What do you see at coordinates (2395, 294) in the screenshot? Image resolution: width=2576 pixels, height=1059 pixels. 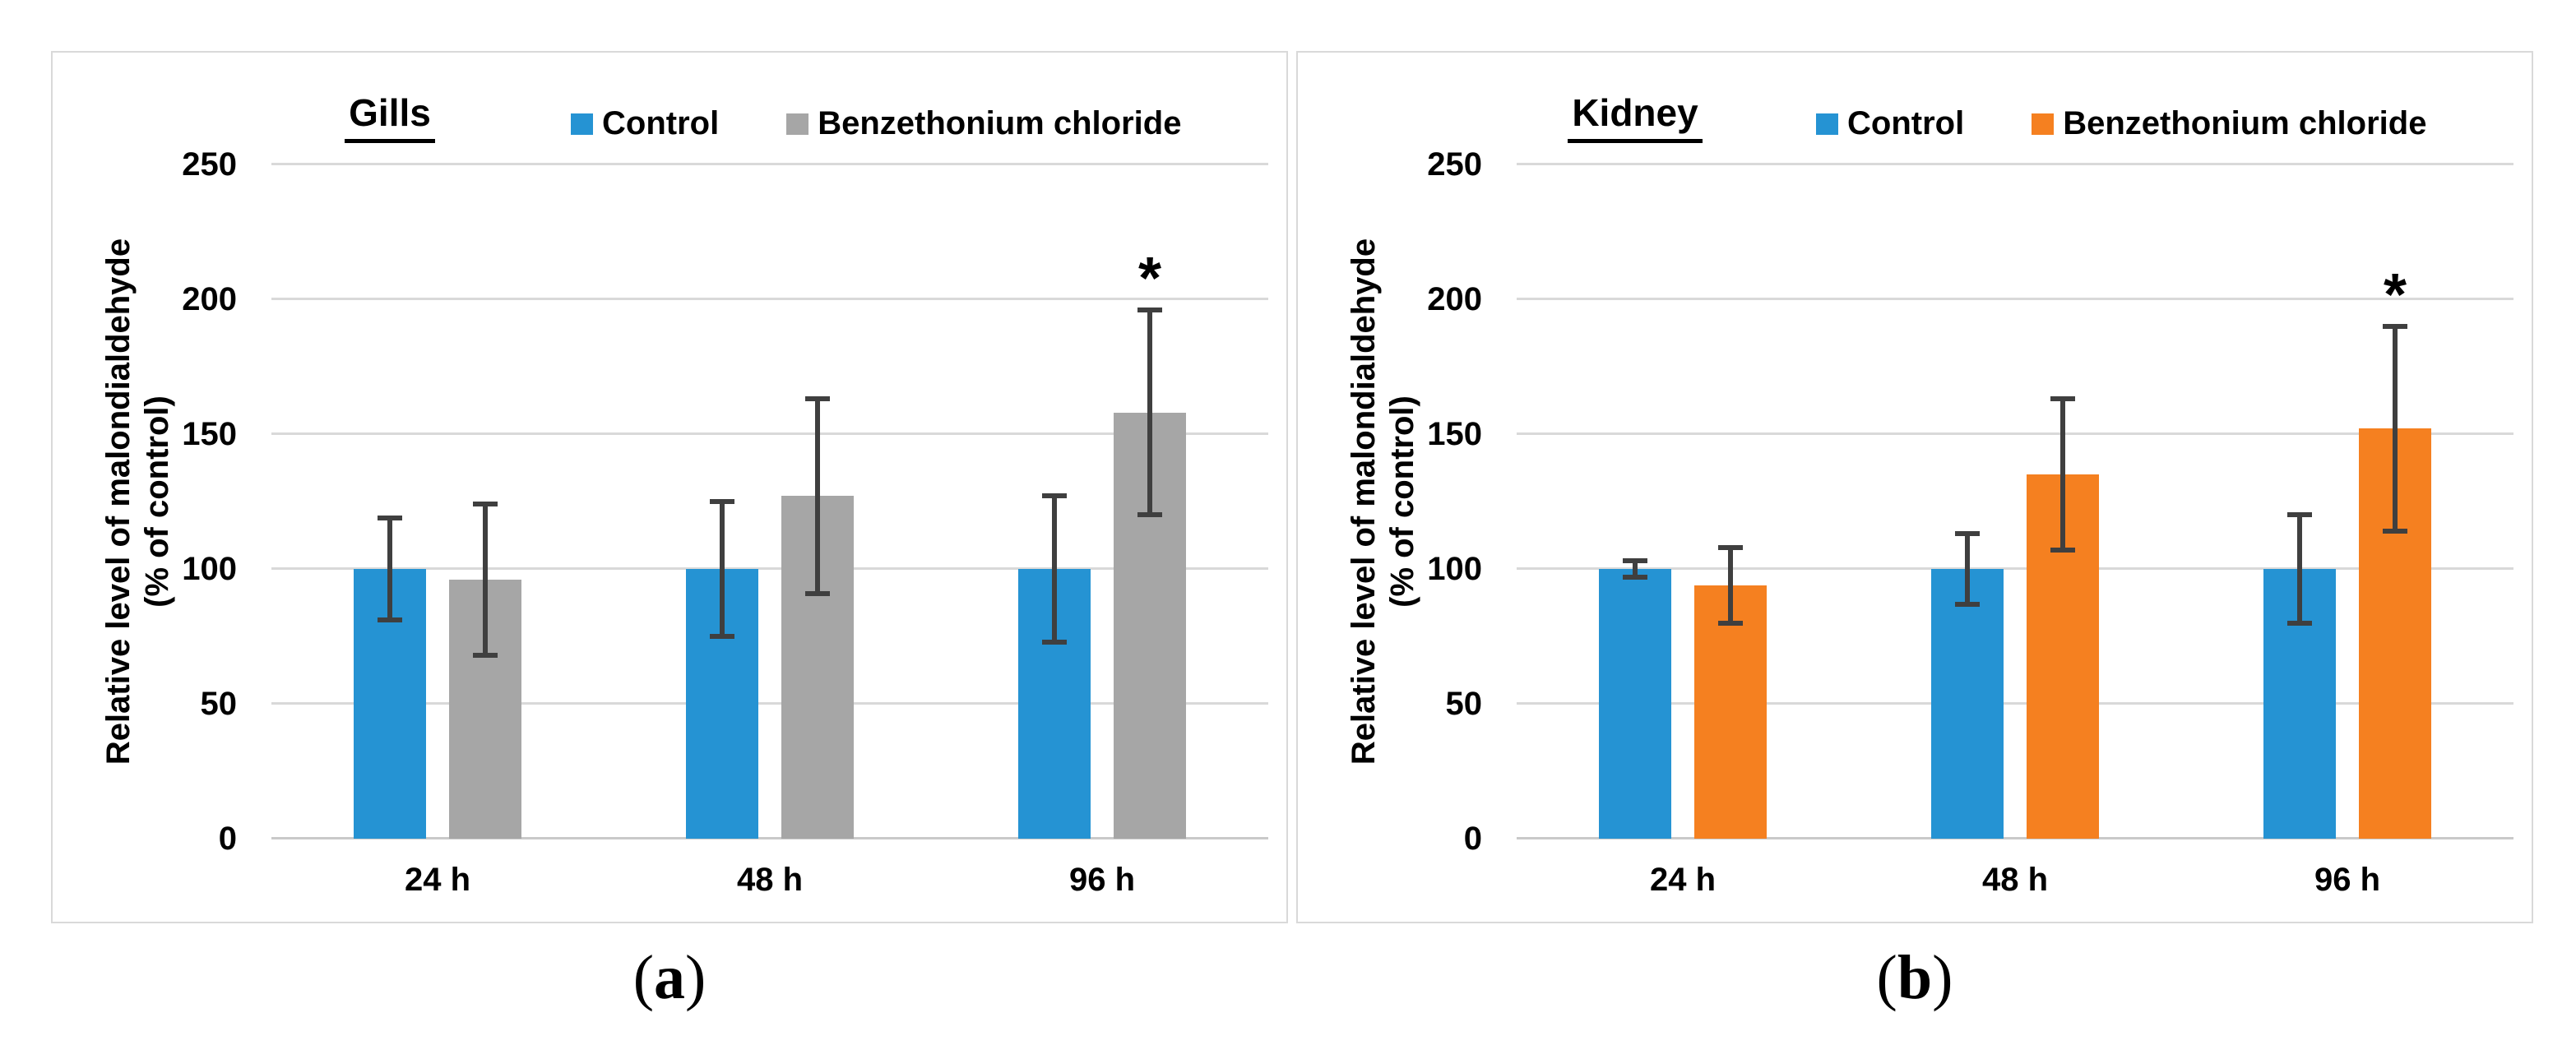 I see `significance-star: *` at bounding box center [2395, 294].